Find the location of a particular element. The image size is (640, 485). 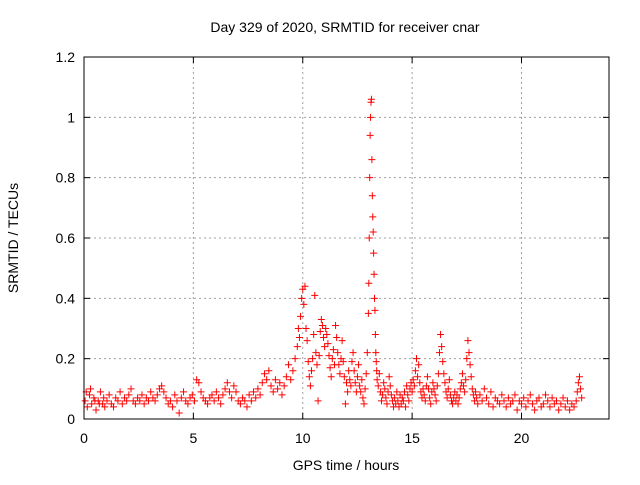

x-tick-label: 15 is located at coordinates (412, 438).